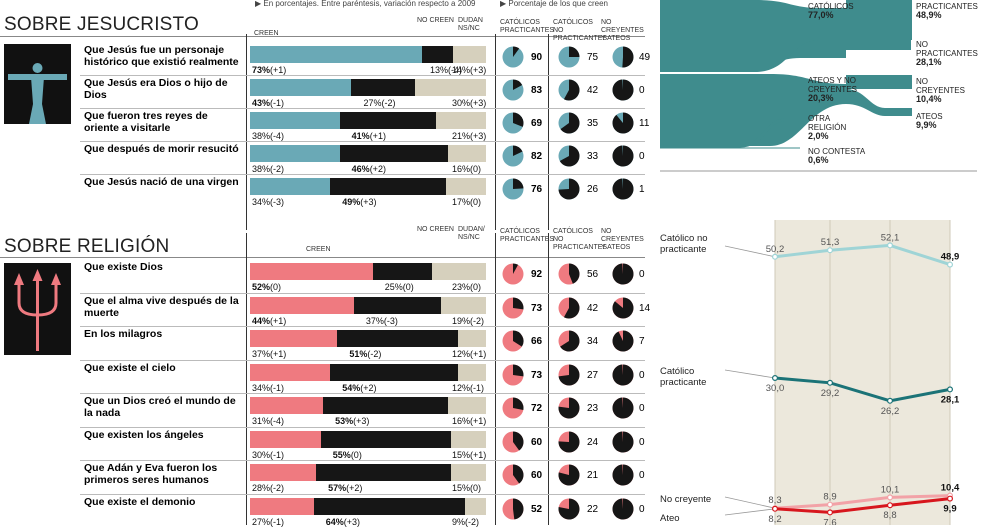 Image resolution: width=1000 pixels, height=527 pixels. Describe the element at coordinates (829, 497) in the screenshot. I see `data-label: 8,9` at that location.